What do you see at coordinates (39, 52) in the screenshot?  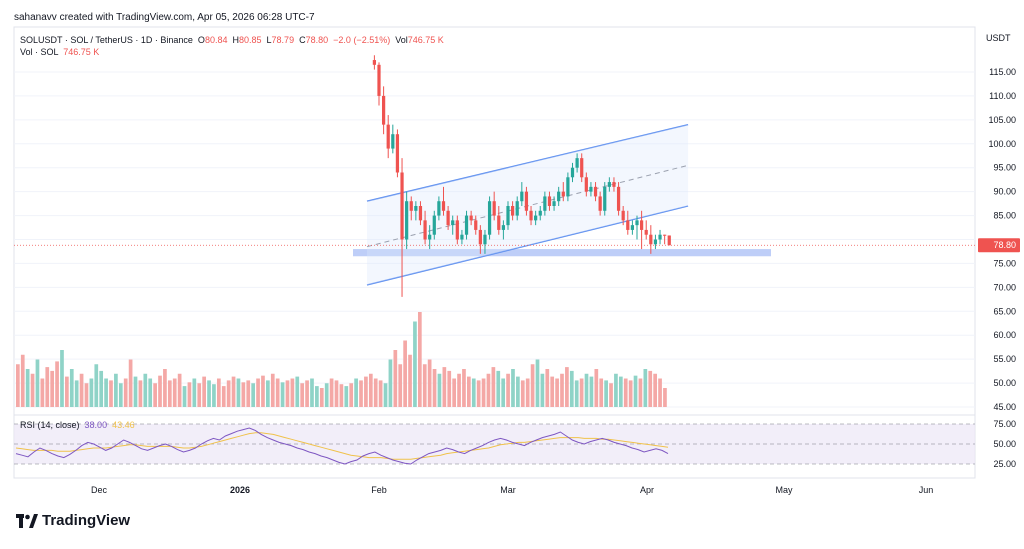 I see `volume-legend-label: Vol · SOL` at bounding box center [39, 52].